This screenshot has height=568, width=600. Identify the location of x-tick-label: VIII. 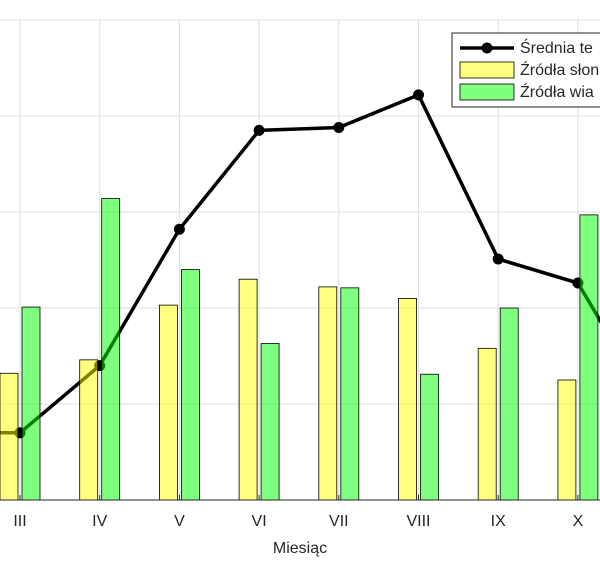
(418, 521).